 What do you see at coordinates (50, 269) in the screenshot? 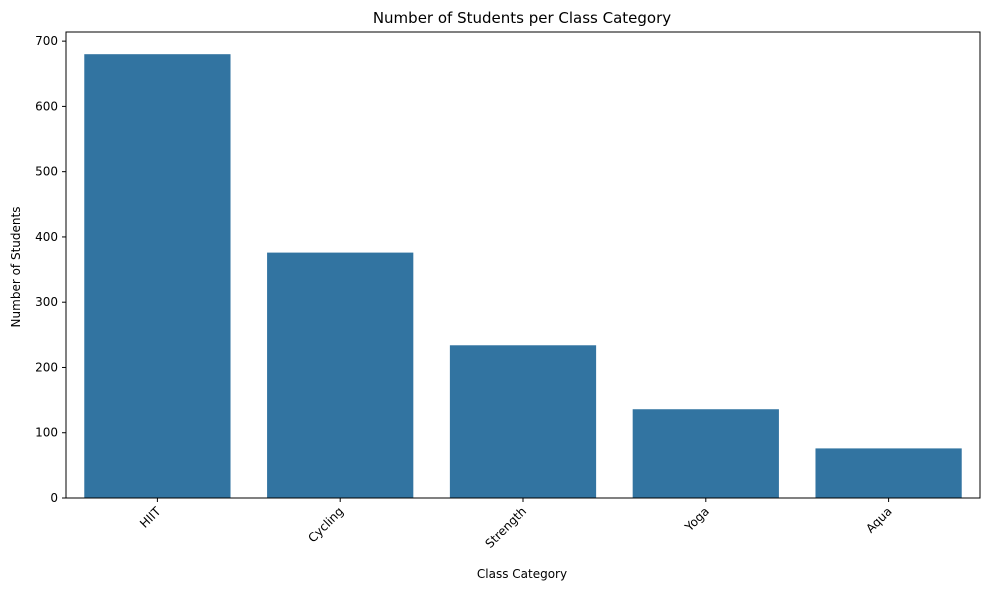
I see `y-axis: 0 100 200 300 400 500 600 700` at bounding box center [50, 269].